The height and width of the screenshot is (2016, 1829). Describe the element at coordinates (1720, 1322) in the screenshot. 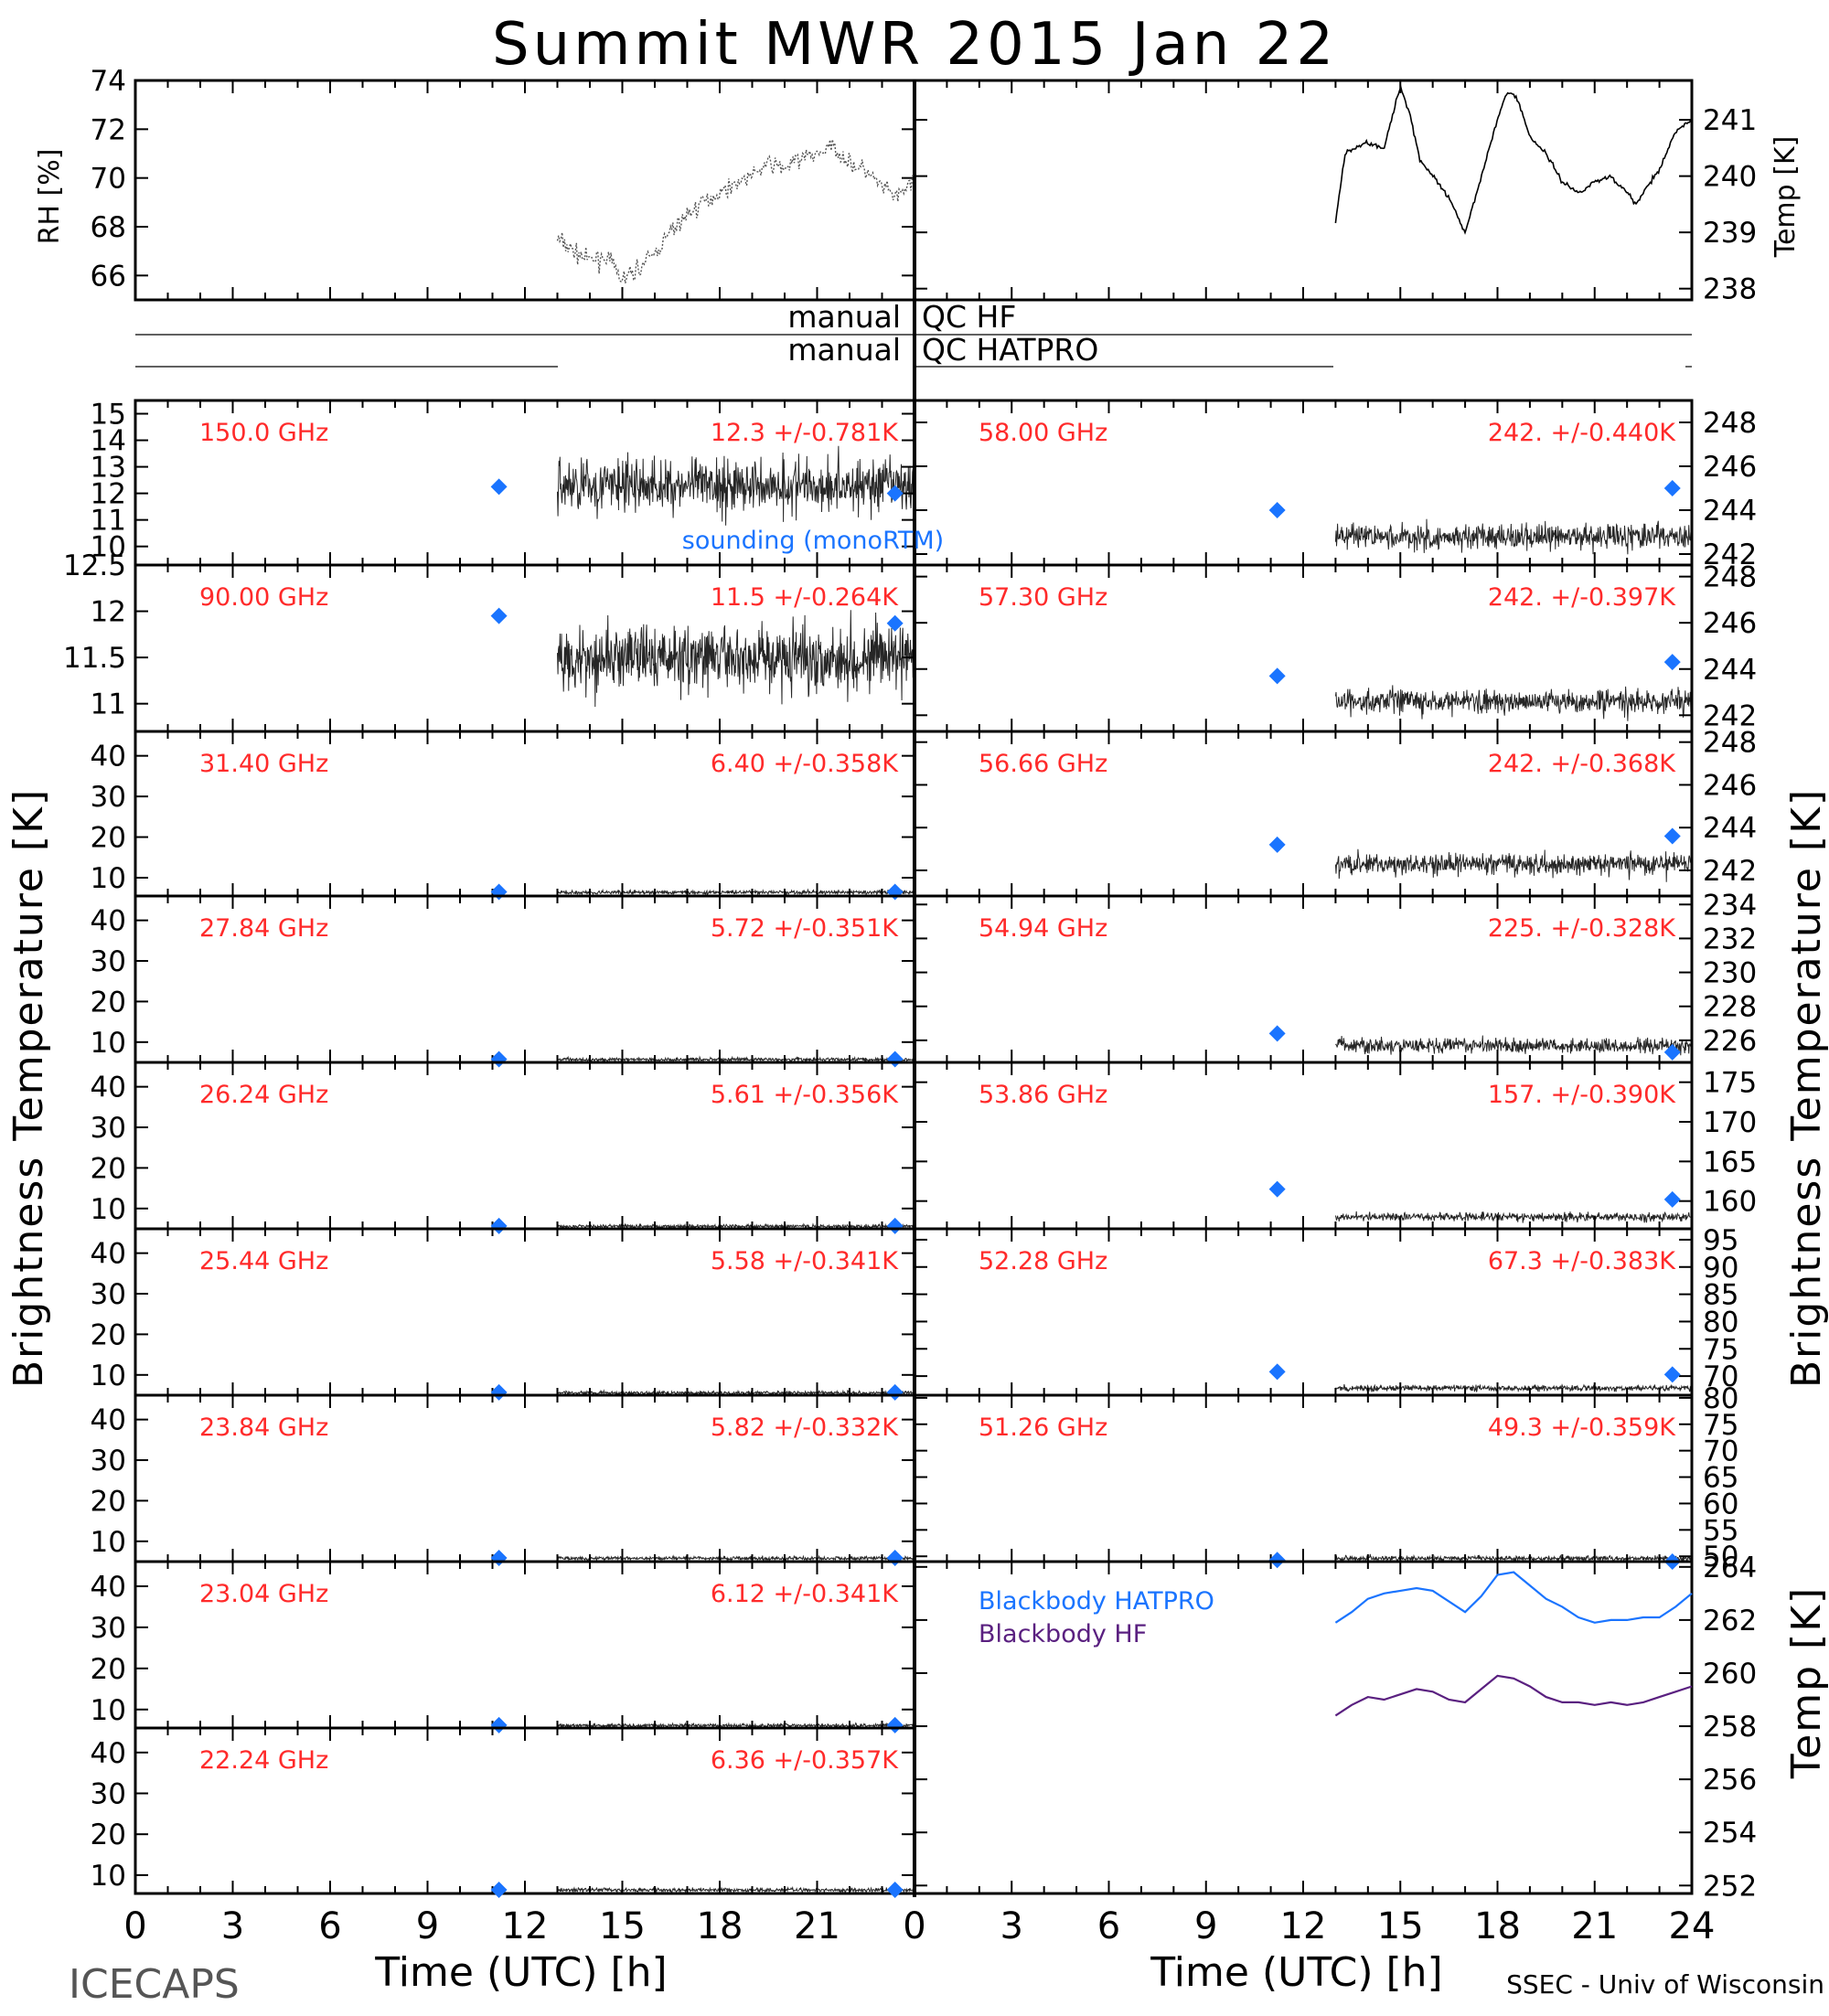

I see `y-tick-label: 80` at that location.